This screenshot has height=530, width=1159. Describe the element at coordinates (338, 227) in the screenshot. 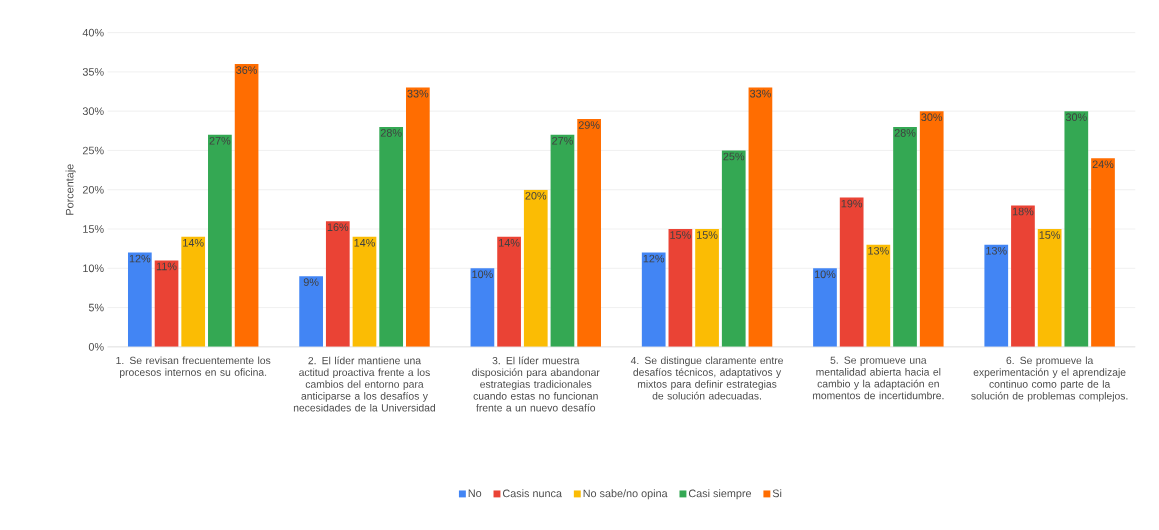

I see `data-label: 16%` at that location.